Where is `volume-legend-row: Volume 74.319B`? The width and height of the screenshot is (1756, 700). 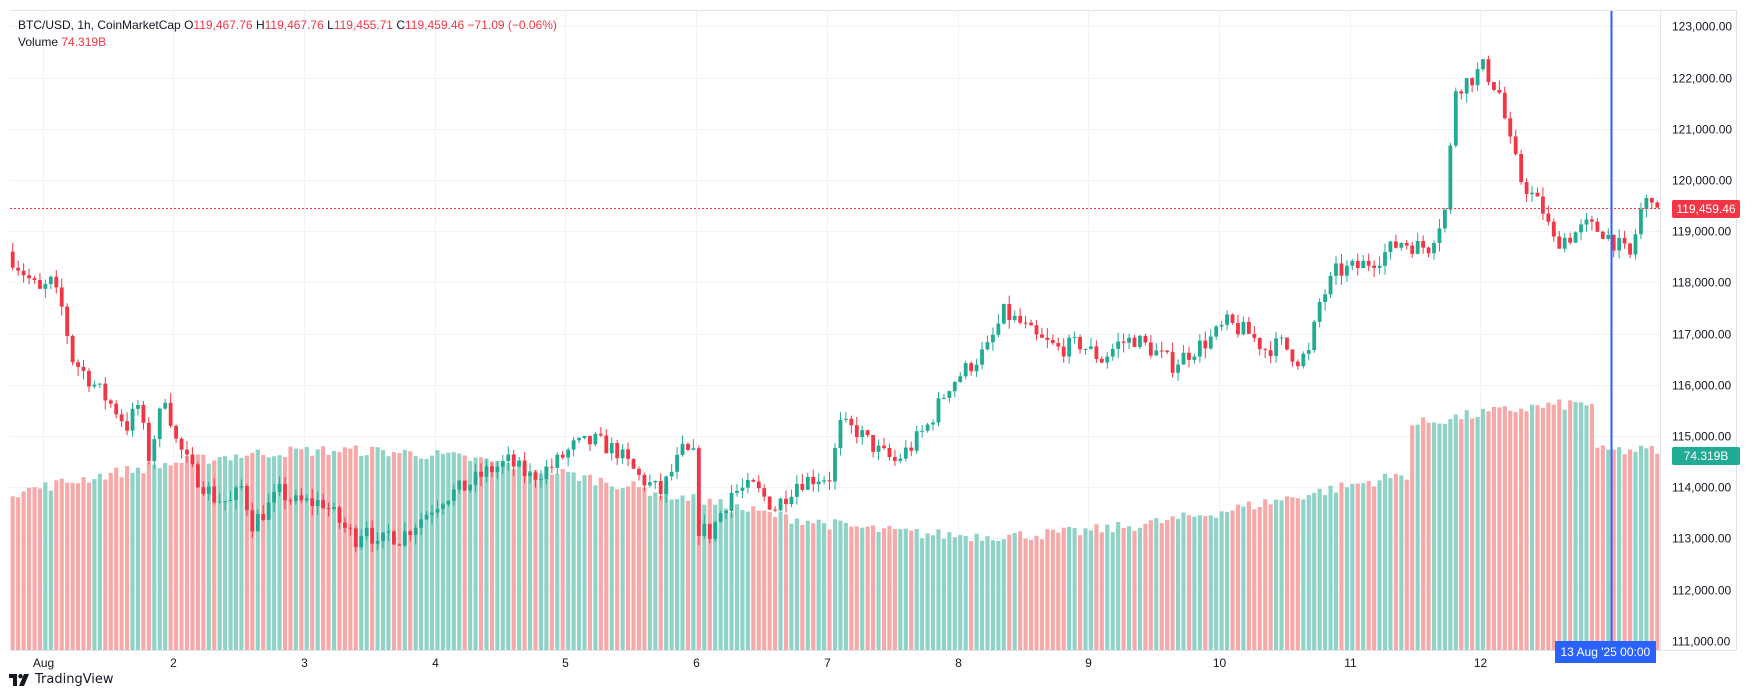
volume-legend-row: Volume 74.319B is located at coordinates (287, 42).